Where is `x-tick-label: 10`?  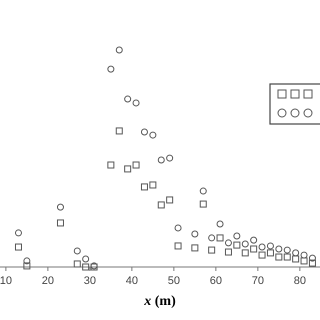 x-tick-label: 10 is located at coordinates (6, 281).